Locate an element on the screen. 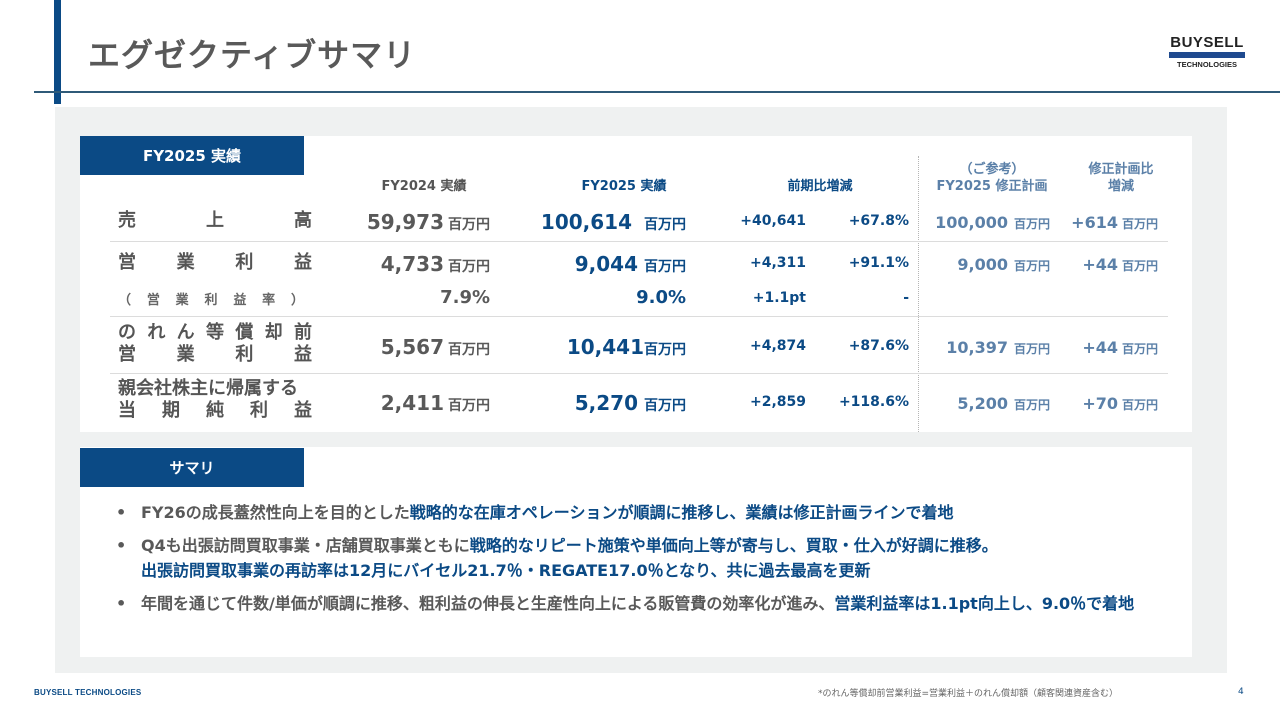 This screenshot has width=1280, height=720. pre-goodwill-fy2025: 10,441百万円 is located at coordinates (603, 347).